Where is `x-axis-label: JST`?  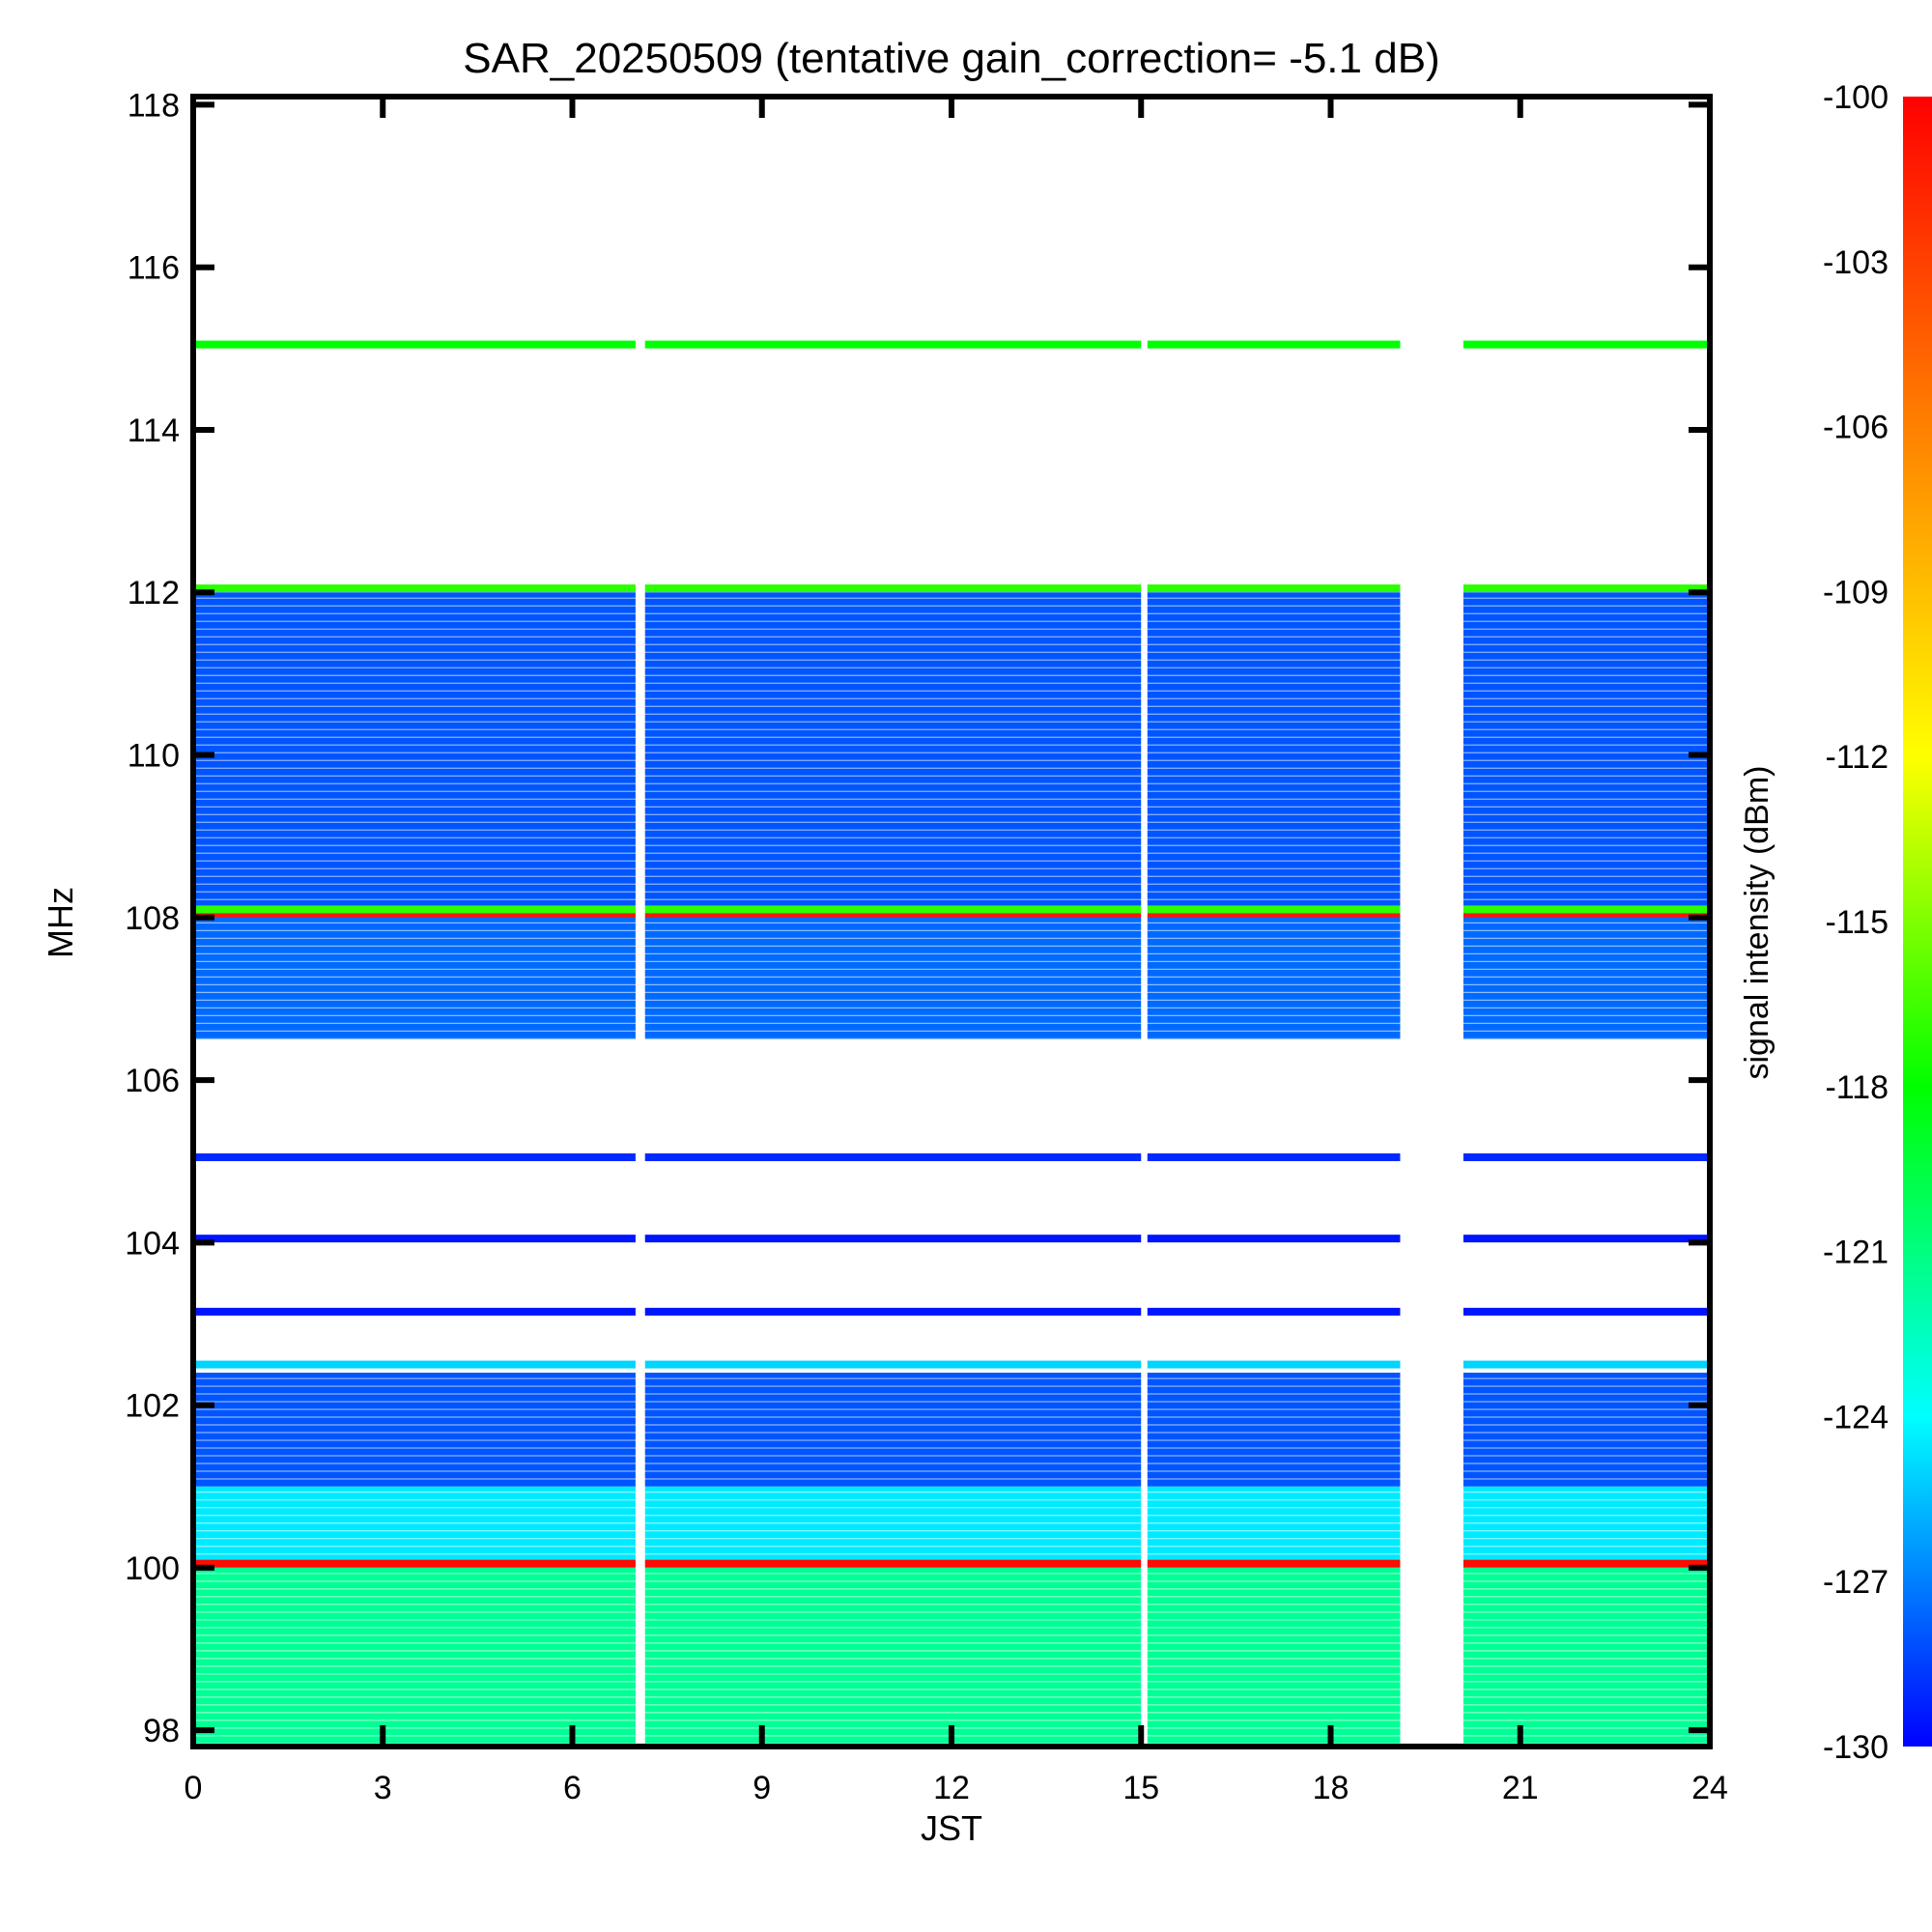 x-axis-label: JST is located at coordinates (951, 1828).